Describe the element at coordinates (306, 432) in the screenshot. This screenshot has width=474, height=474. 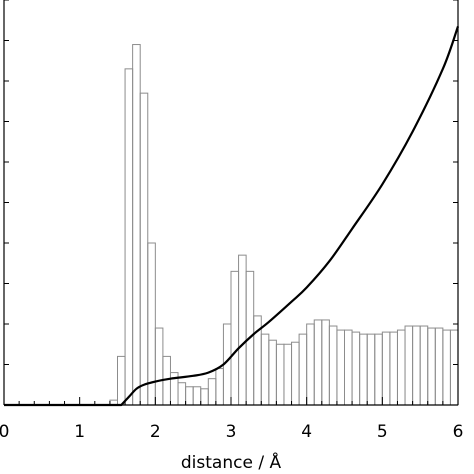
I see `x-tick-label: 4` at that location.